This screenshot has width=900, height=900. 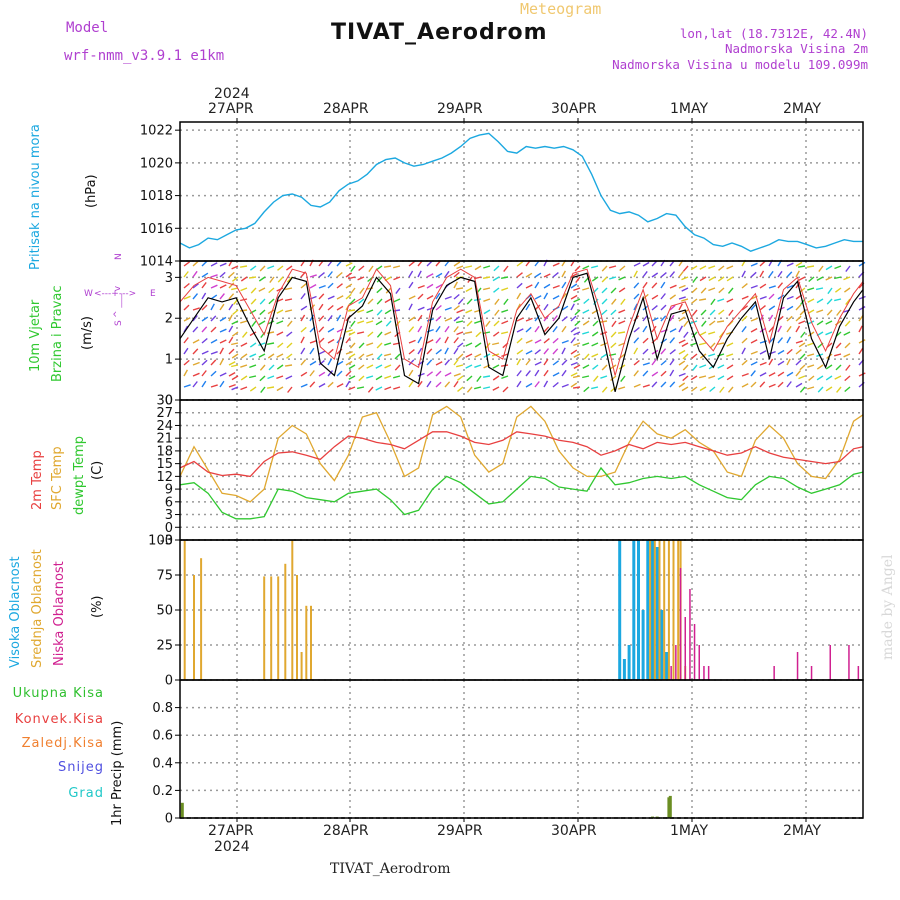 What do you see at coordinates (162, 708) in the screenshot?
I see `precip-tick-label-4: 0.8` at bounding box center [162, 708].